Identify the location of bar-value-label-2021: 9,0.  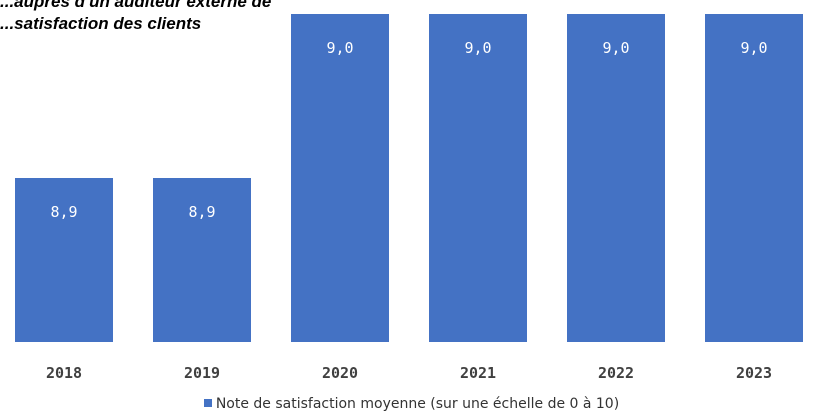
(477, 48).